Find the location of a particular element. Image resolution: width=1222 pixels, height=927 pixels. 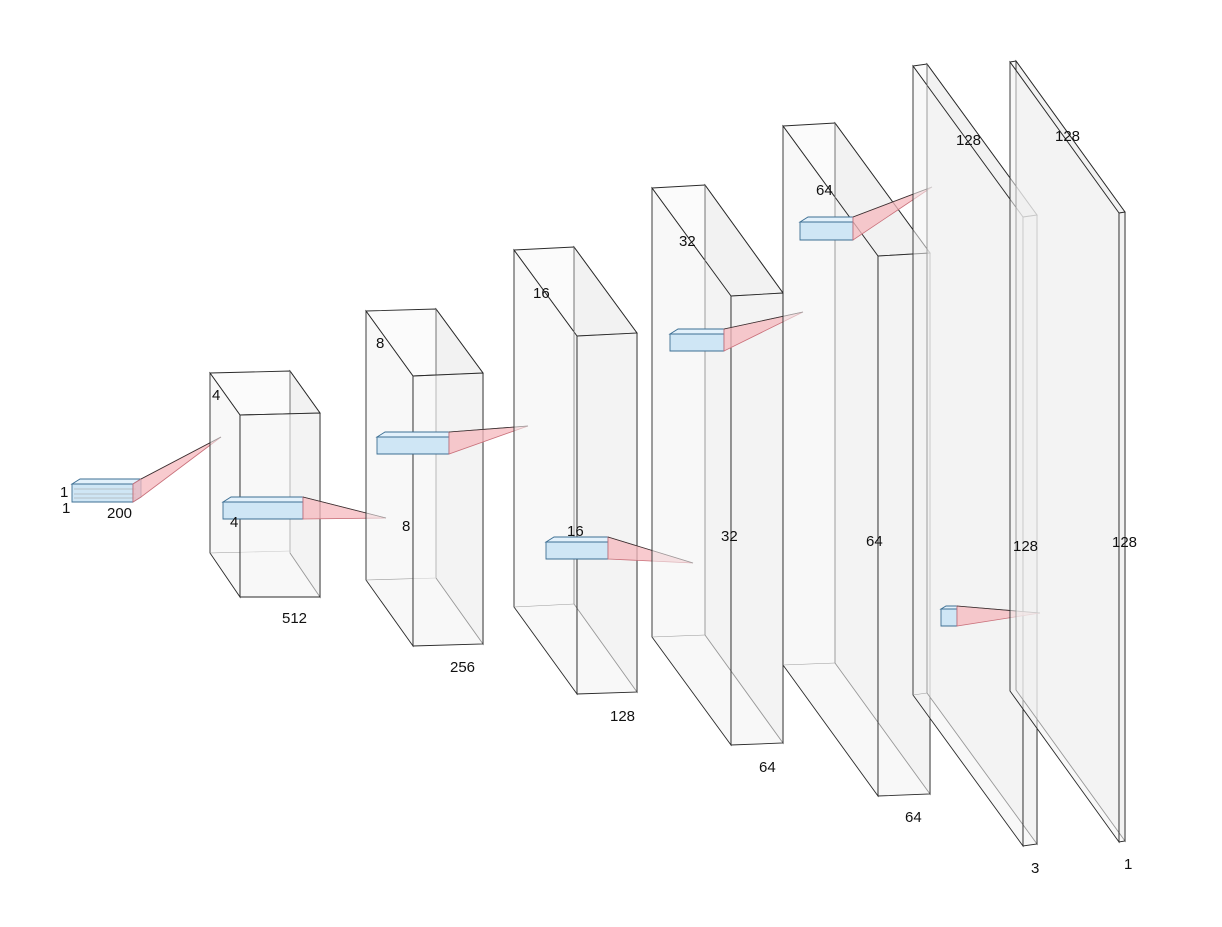

layer-4-width-label: 32 is located at coordinates (729, 536).